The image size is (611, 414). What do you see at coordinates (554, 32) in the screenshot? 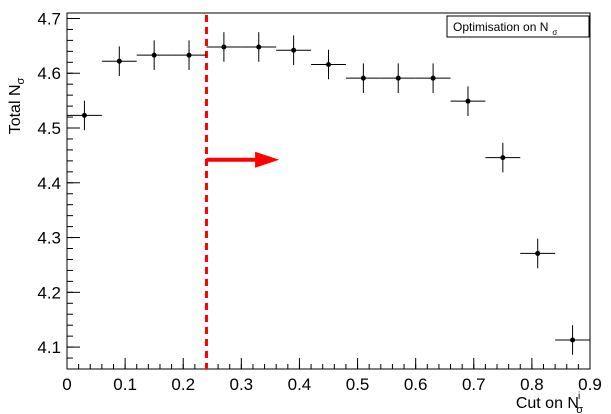
I see `legend-text-sub: σ` at bounding box center [554, 32].